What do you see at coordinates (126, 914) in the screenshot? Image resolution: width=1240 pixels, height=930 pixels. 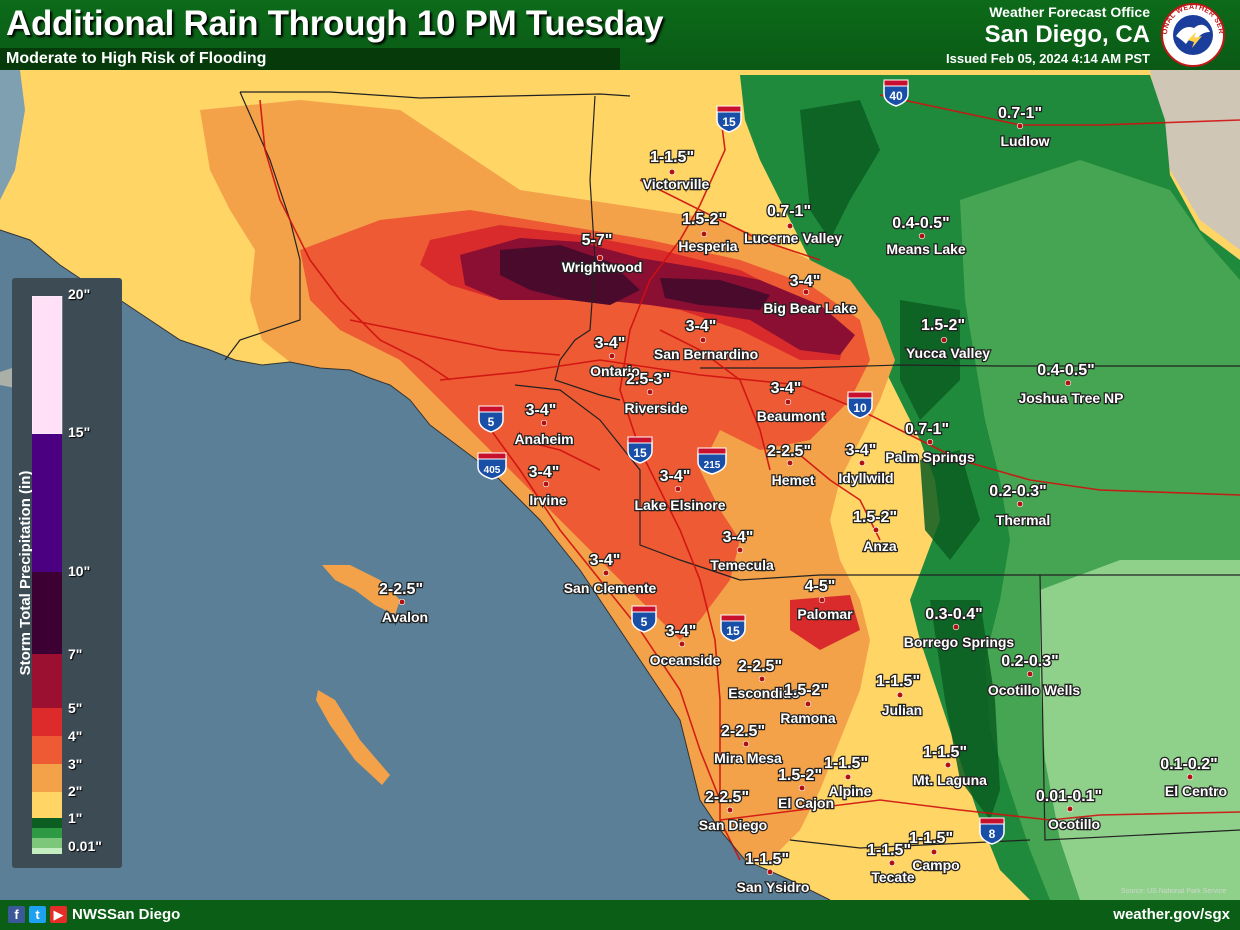 I see `social-handle: NWSSan Diego` at bounding box center [126, 914].